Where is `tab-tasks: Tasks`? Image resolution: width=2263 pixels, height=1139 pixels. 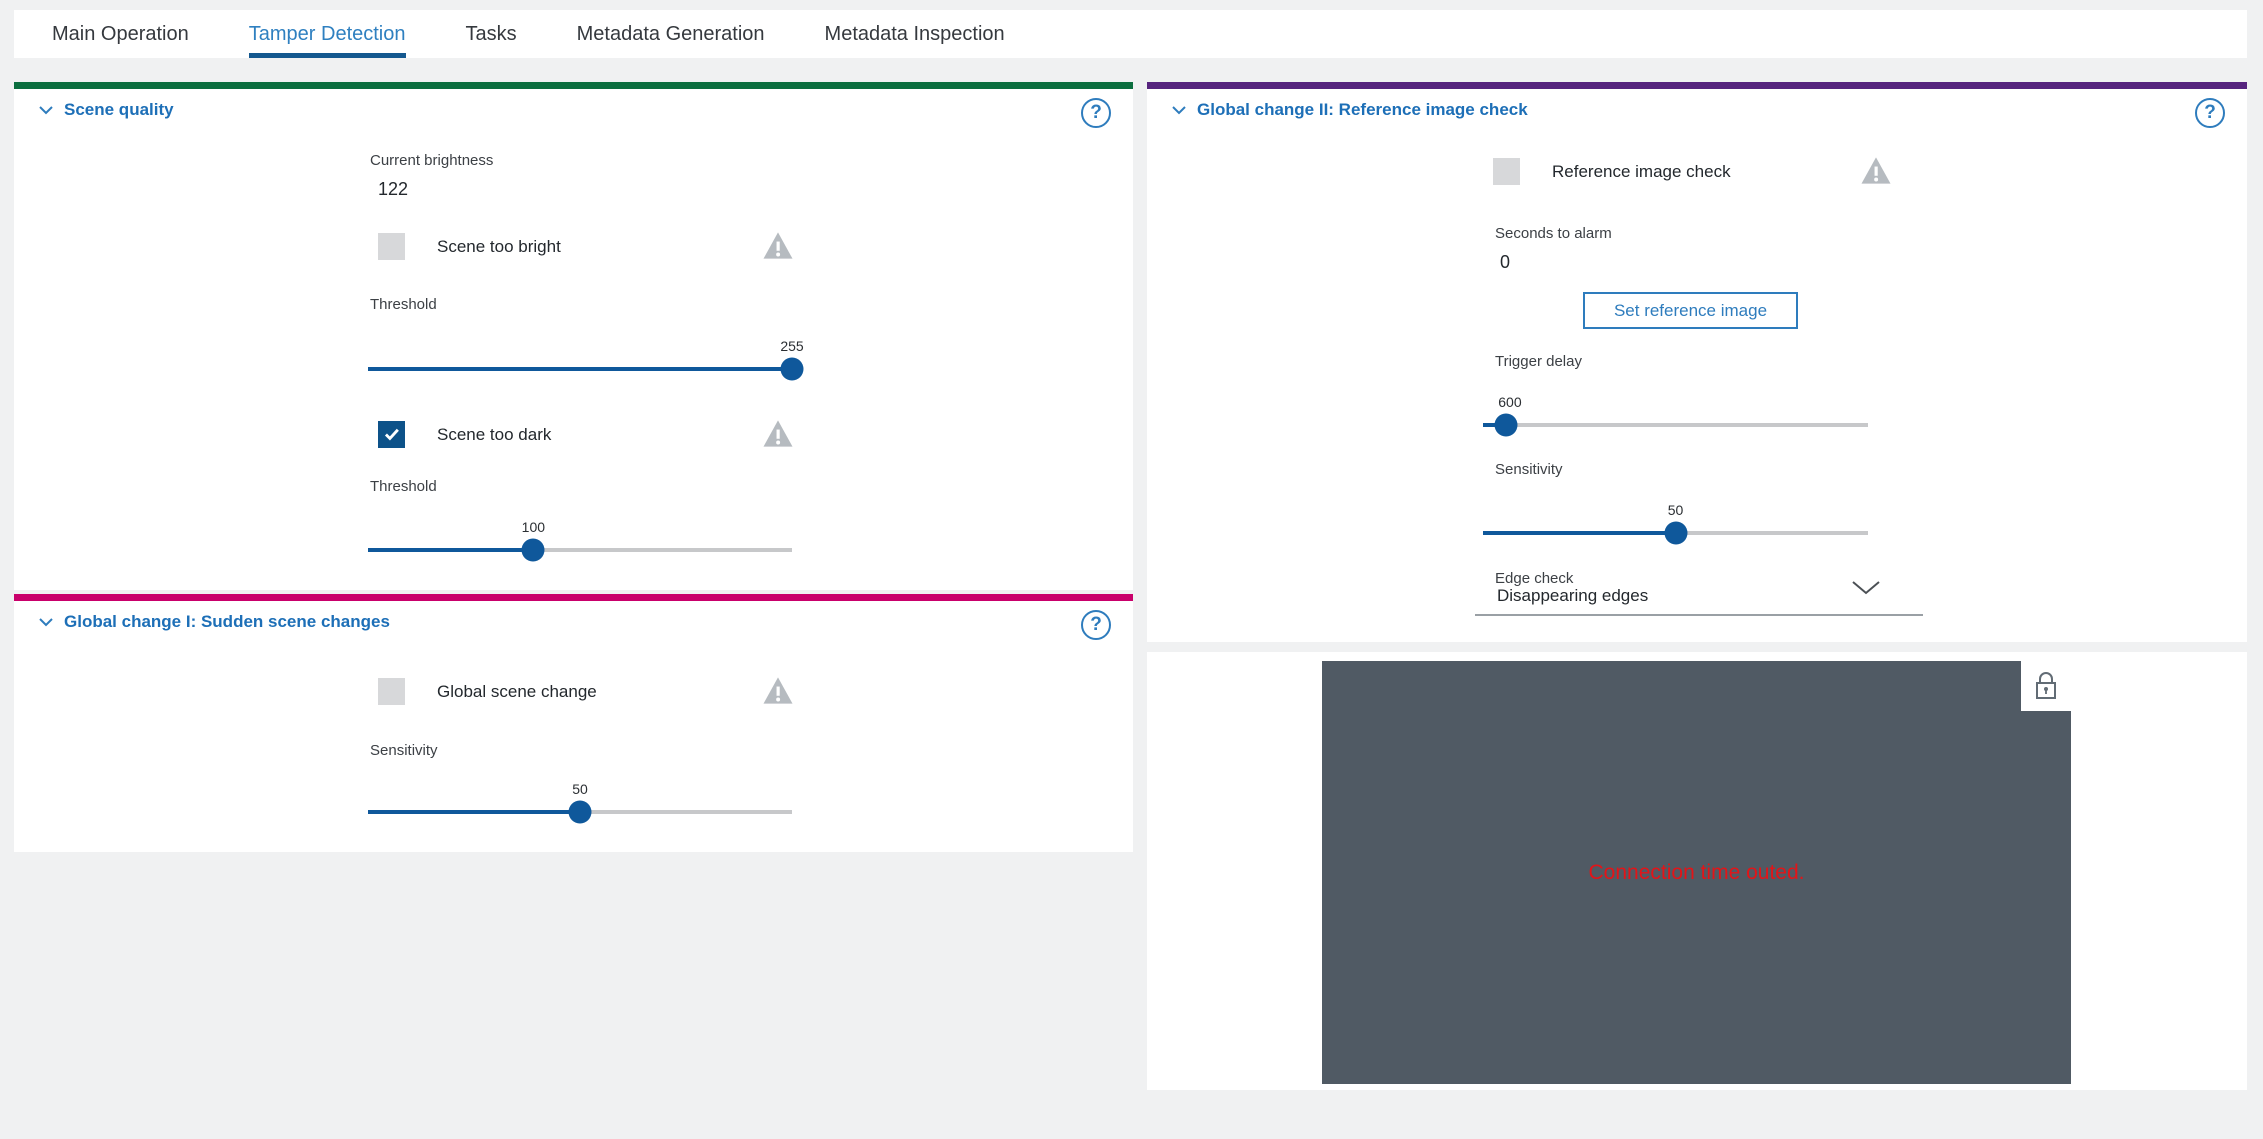 tab-tasks: Tasks is located at coordinates (491, 33).